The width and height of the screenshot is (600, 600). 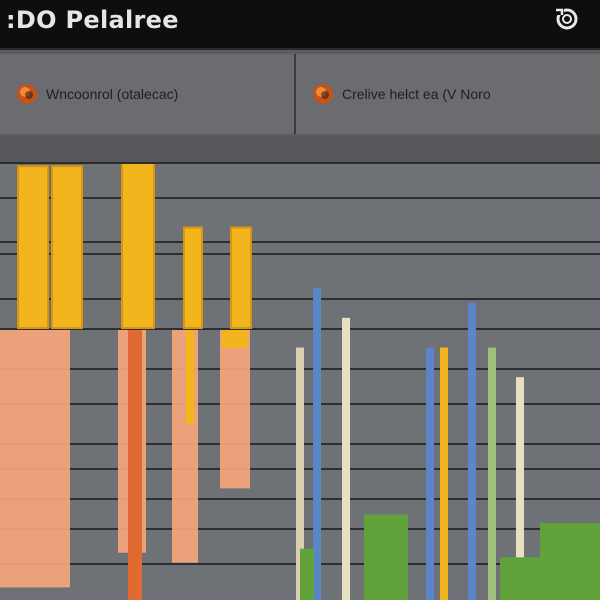 What do you see at coordinates (300, 150) in the screenshot?
I see `toolbar-strip` at bounding box center [300, 150].